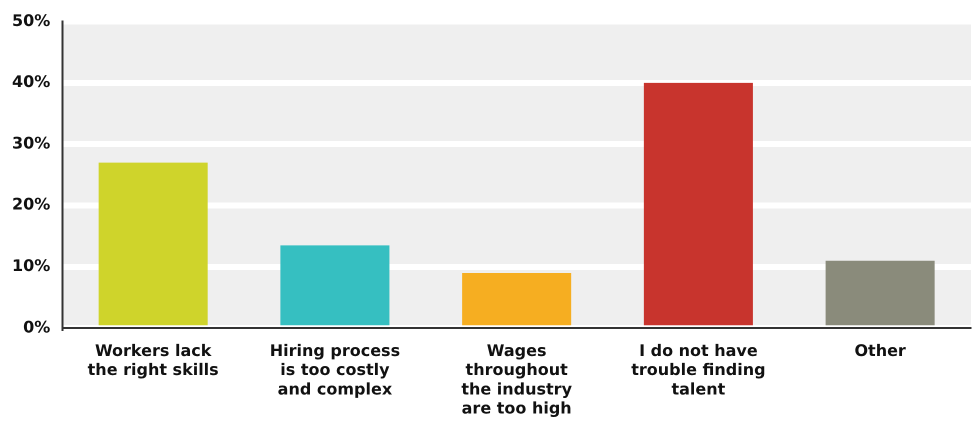 Image resolution: width=973 pixels, height=435 pixels. I want to click on y-tick-label: 10%, so click(31, 266).